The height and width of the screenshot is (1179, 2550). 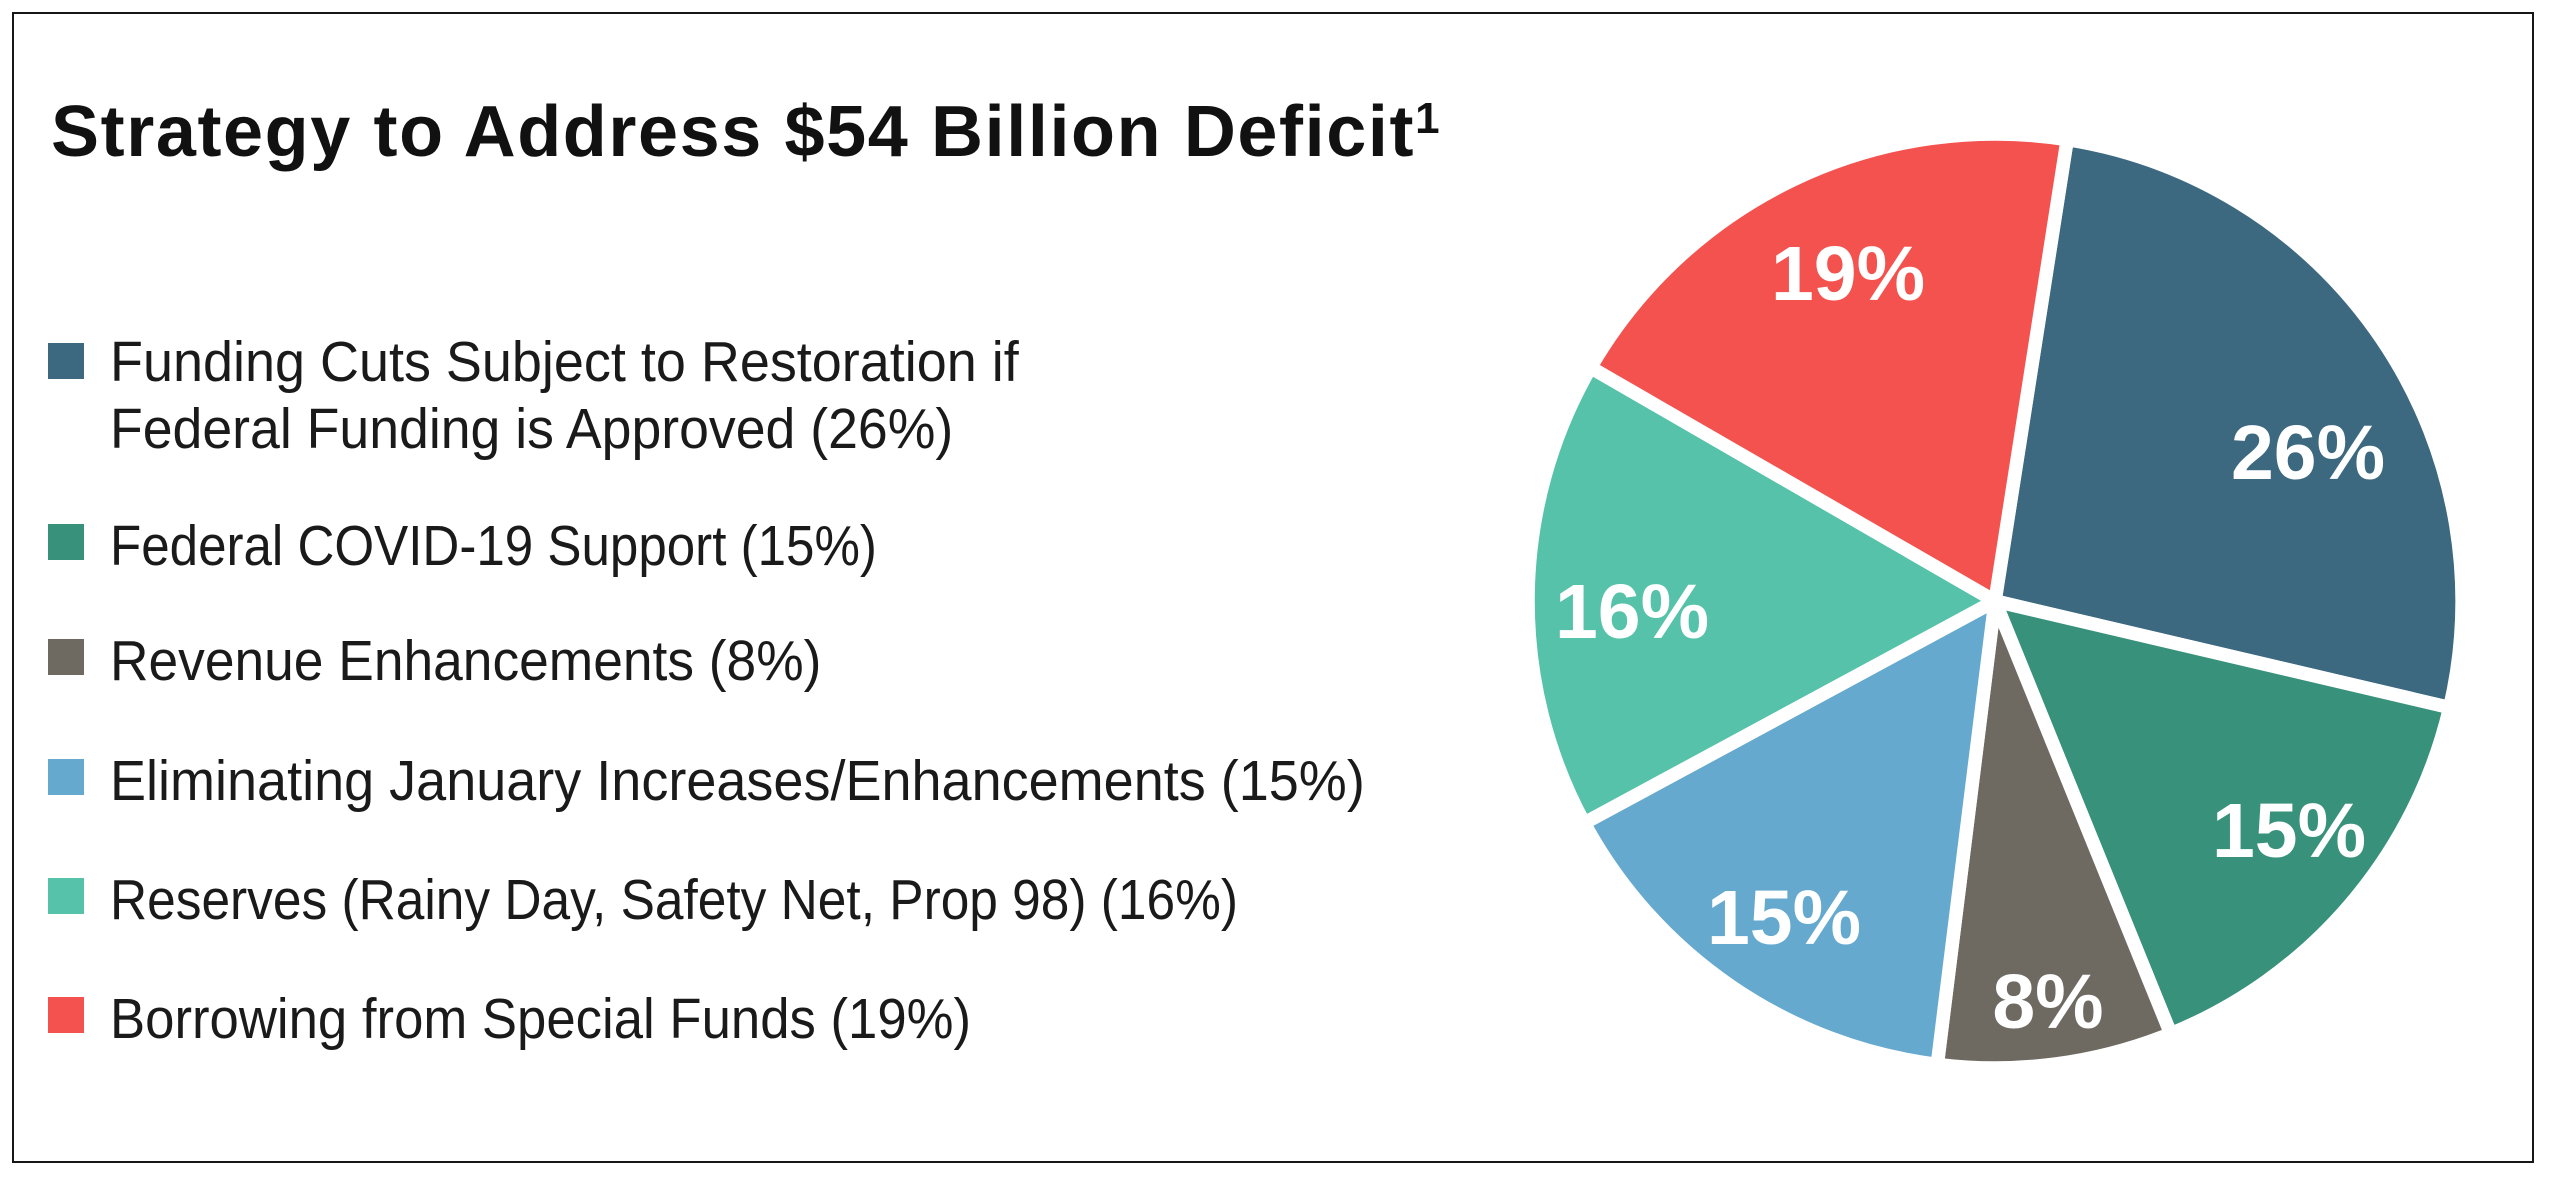 What do you see at coordinates (2308, 453) in the screenshot?
I see `svg-text: 26%` at bounding box center [2308, 453].